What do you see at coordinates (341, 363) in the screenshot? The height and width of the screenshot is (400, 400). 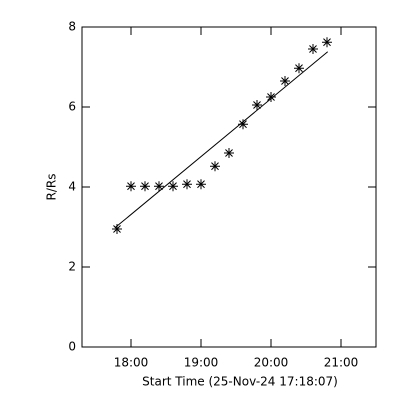 I see `x-tick-label: 21:00` at bounding box center [341, 363].